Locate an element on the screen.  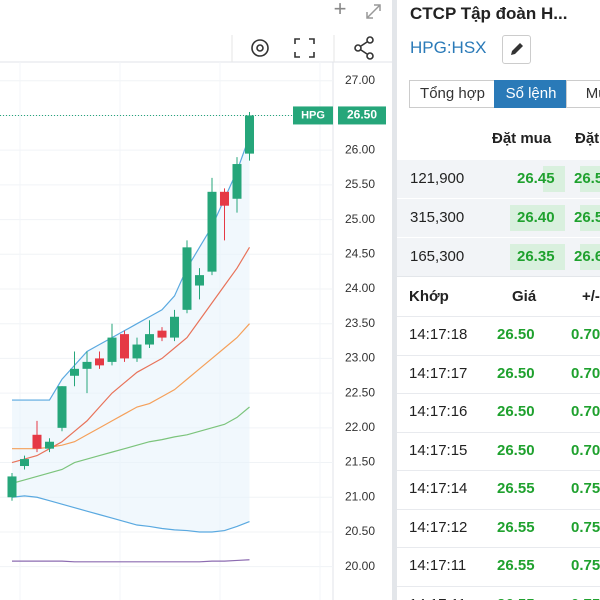
column-header: Đặt mua is located at coordinates (522, 138).